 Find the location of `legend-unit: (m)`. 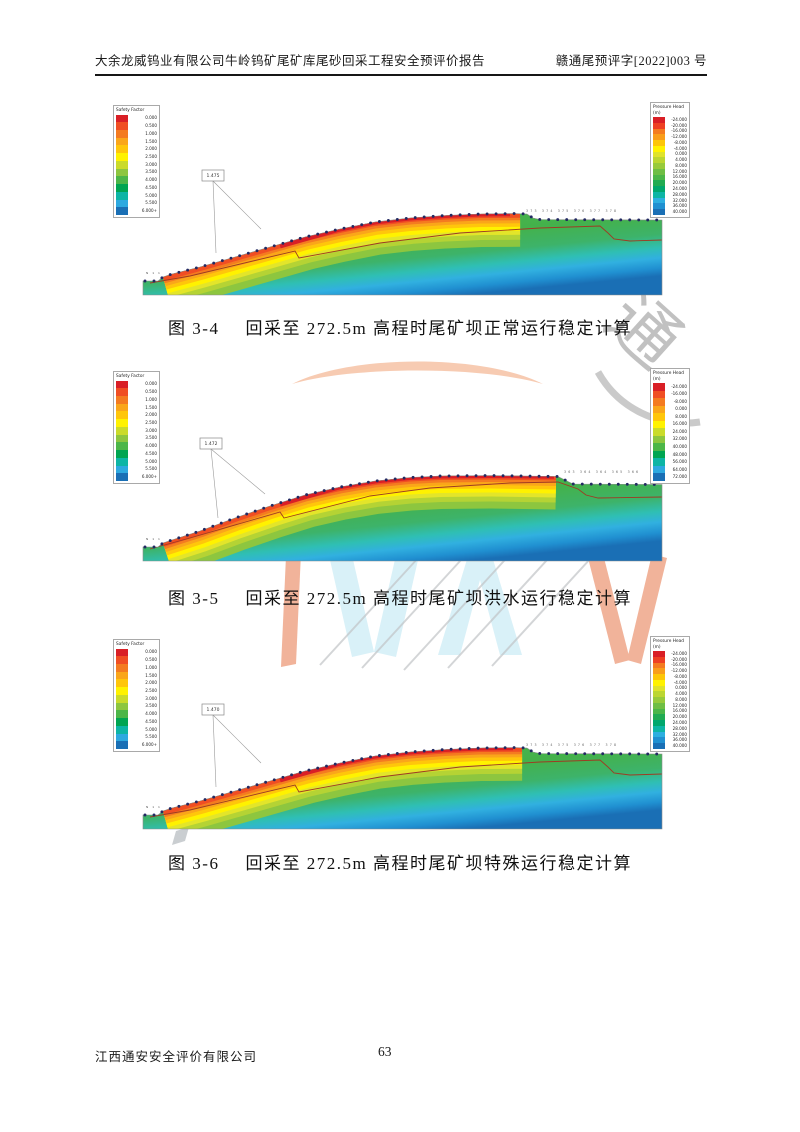

legend-unit: (m) is located at coordinates (657, 647).